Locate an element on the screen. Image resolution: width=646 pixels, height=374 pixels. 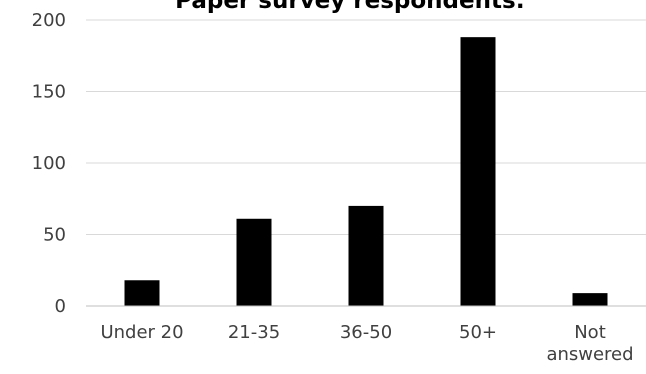
x-tick-label: Under 20 is located at coordinates (141, 332).